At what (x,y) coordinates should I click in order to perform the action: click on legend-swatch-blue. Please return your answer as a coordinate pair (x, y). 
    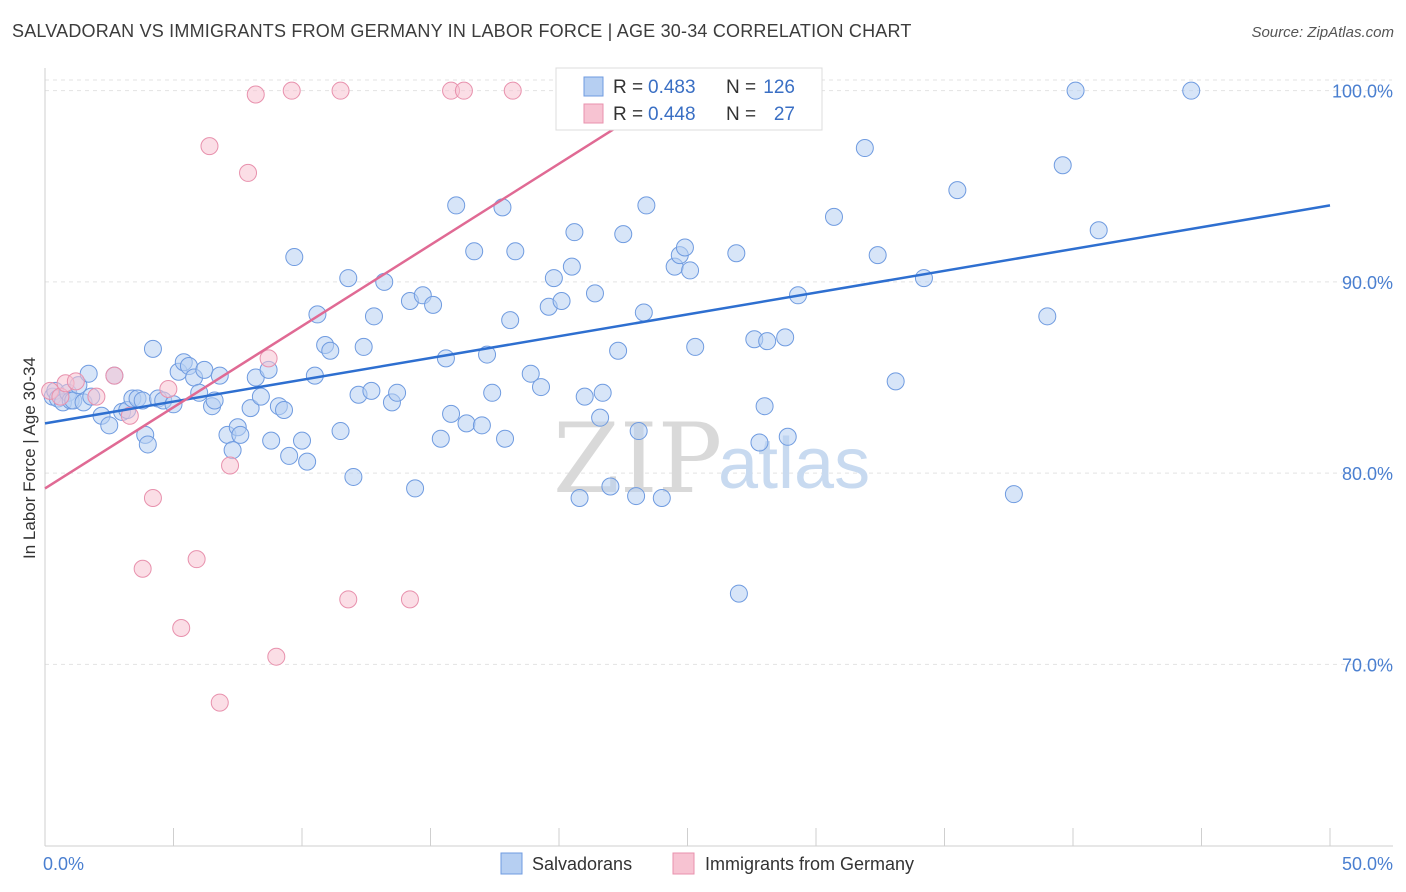
    Looking at the image, I should click on (593, 86).